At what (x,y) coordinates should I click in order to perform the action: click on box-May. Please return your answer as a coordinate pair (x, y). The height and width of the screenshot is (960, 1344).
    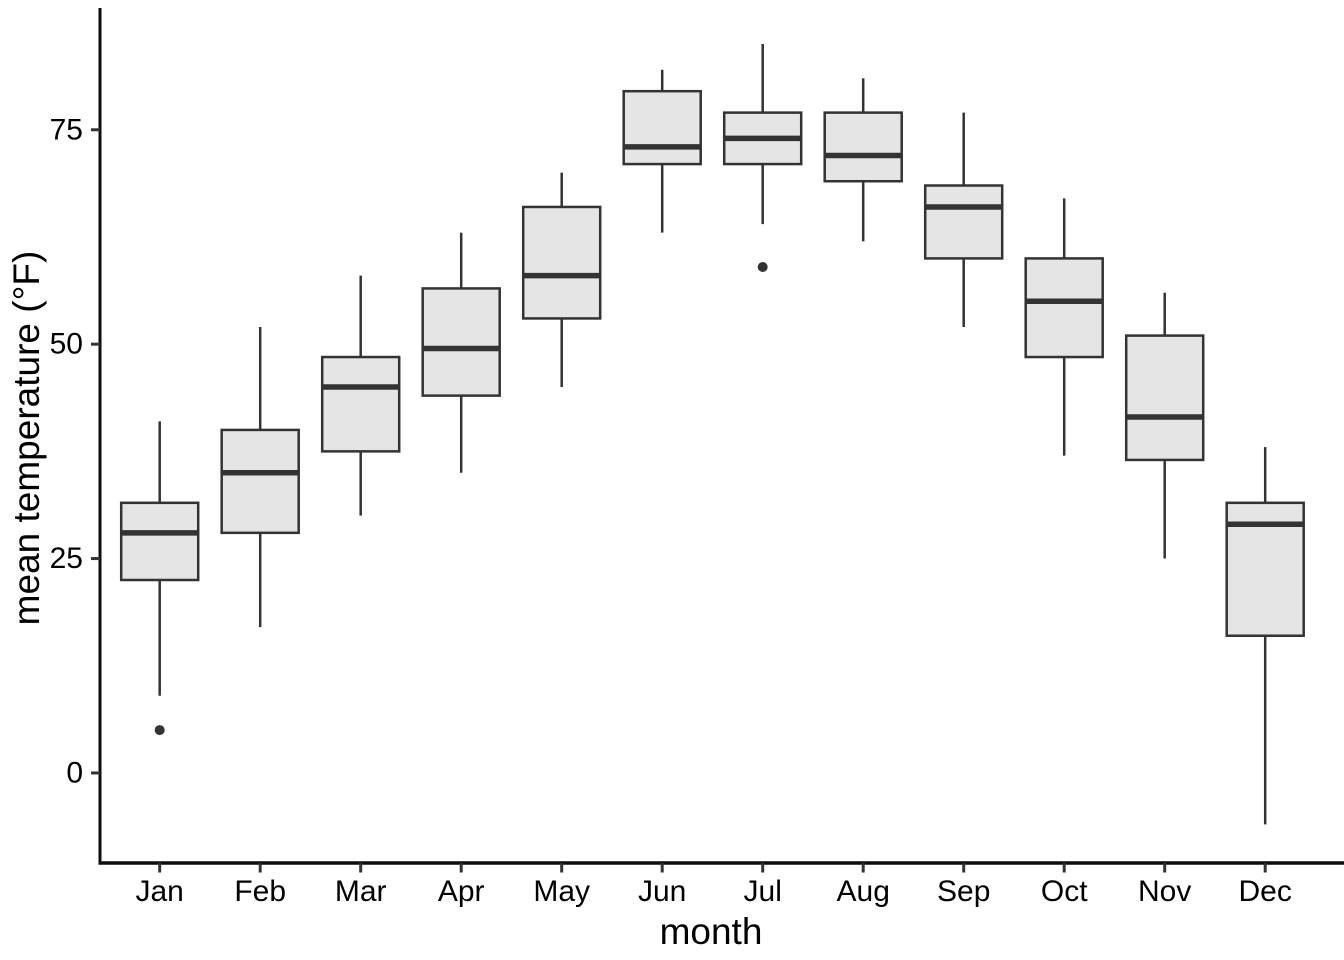
    Looking at the image, I should click on (561, 262).